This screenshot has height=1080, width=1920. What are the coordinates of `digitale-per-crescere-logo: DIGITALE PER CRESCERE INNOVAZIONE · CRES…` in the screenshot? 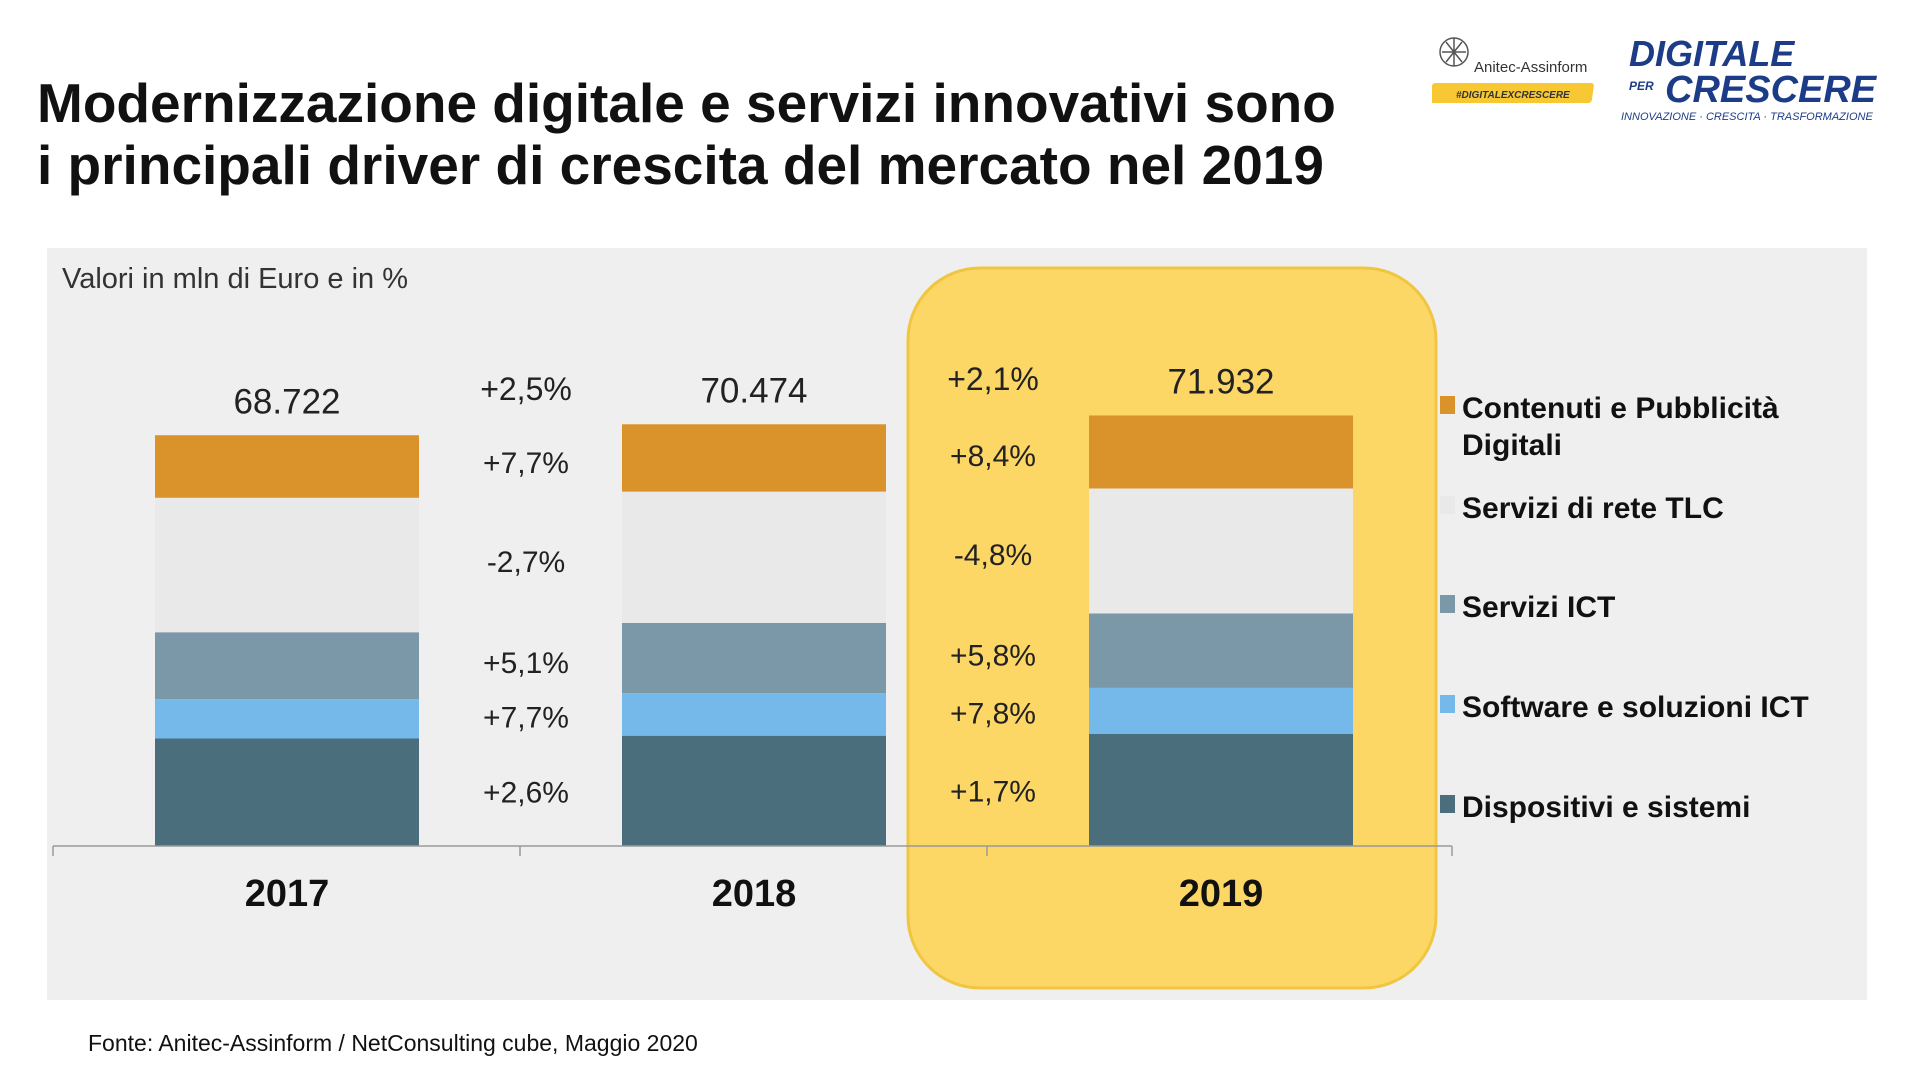 It's located at (1749, 78).